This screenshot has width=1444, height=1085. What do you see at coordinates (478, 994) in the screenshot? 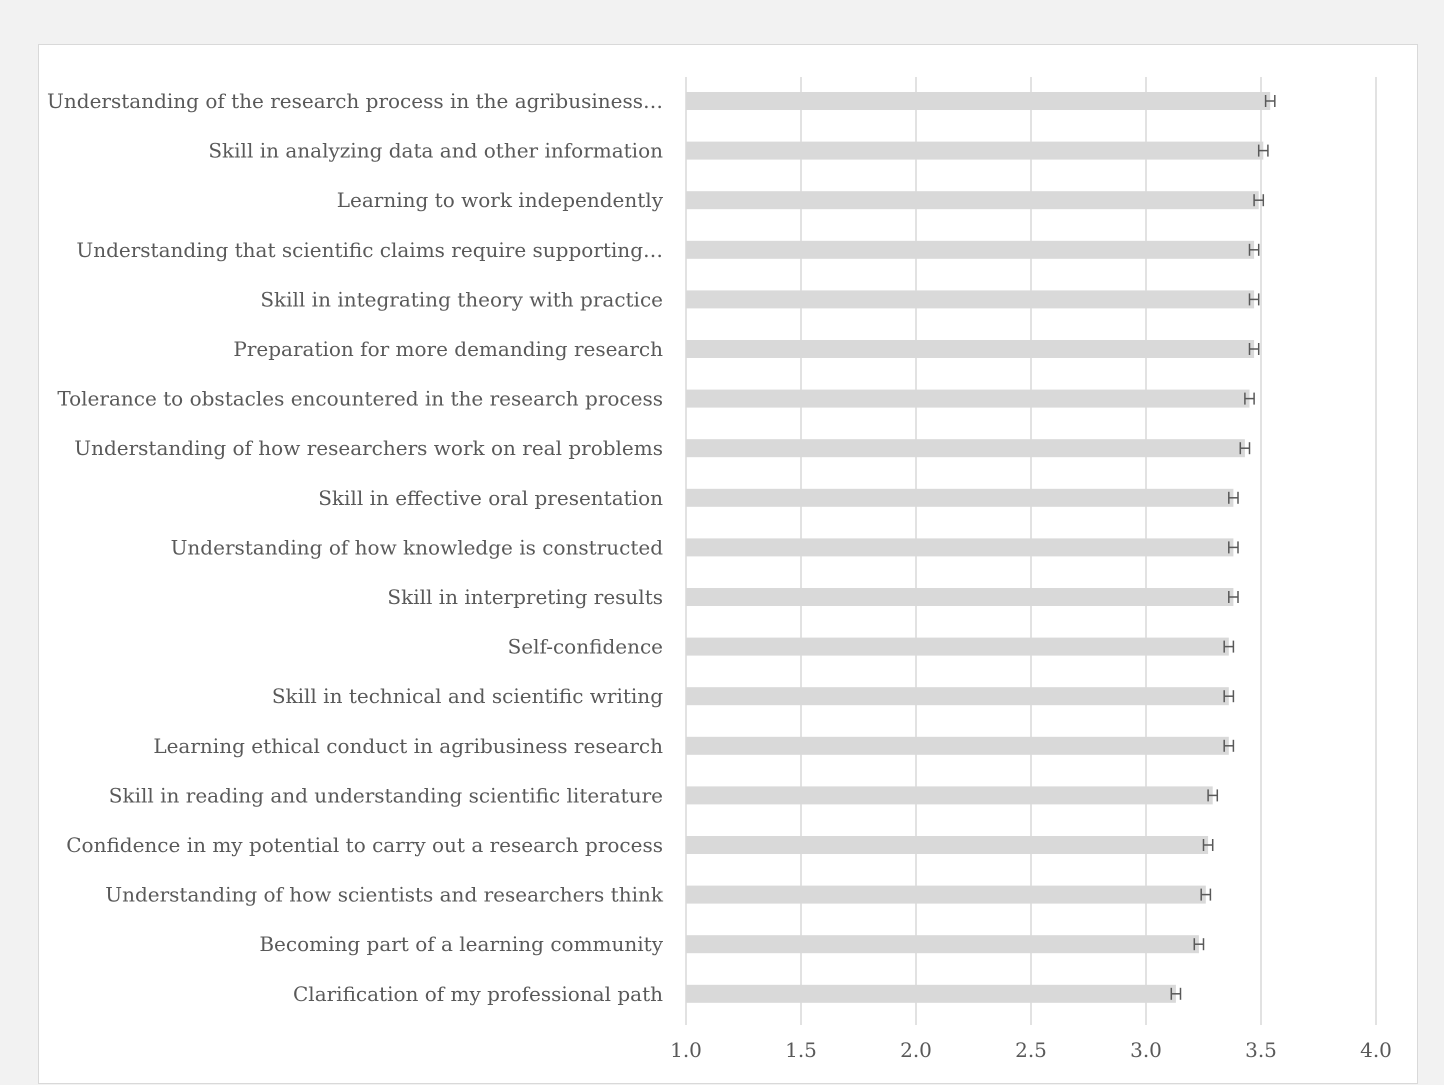
I see `category-label-19: Clarification of my professional path` at bounding box center [478, 994].